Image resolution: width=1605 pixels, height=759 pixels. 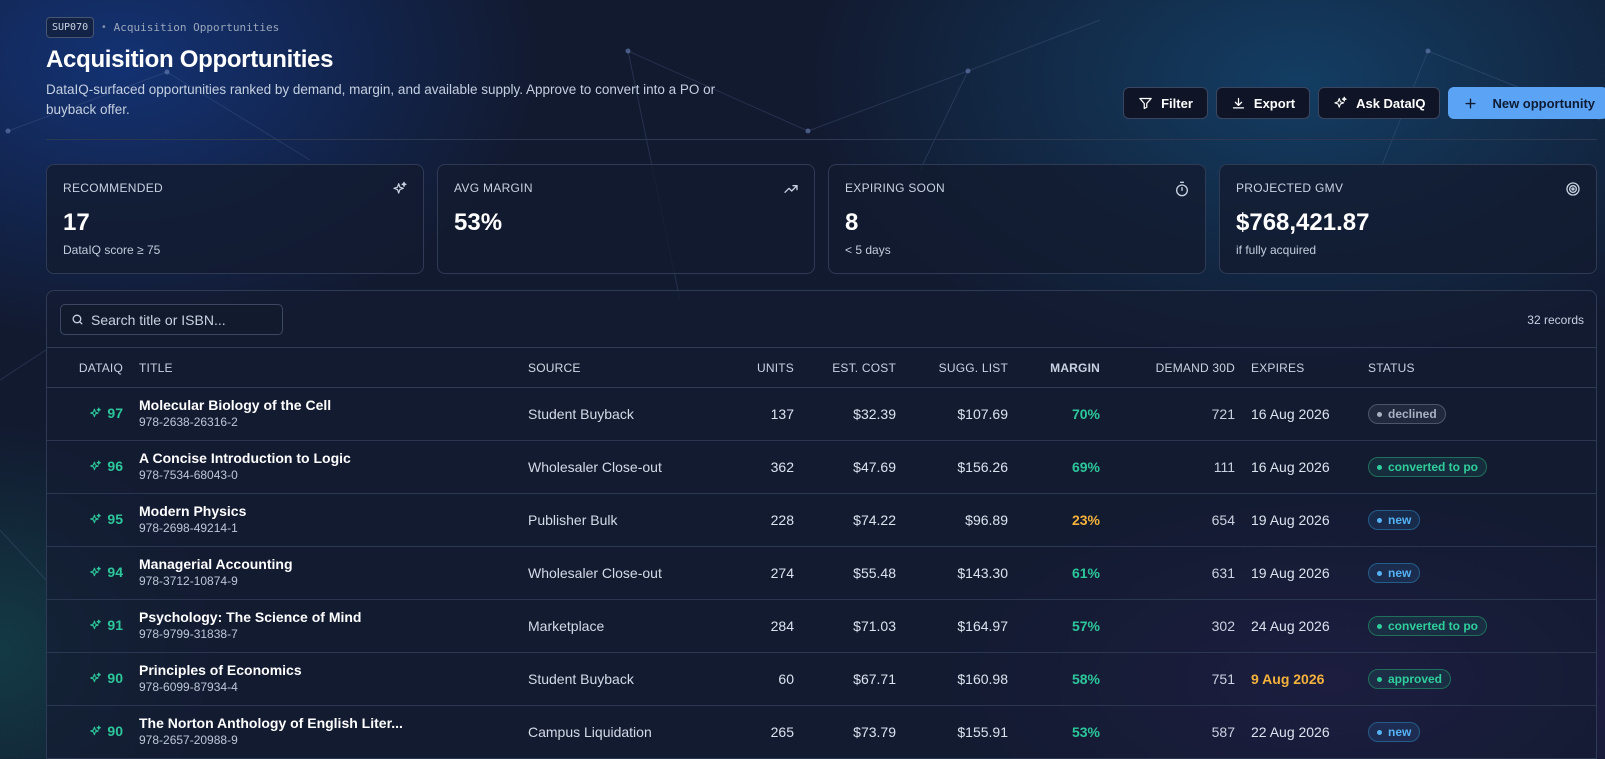 What do you see at coordinates (749, 414) in the screenshot?
I see `units-cell: 137` at bounding box center [749, 414].